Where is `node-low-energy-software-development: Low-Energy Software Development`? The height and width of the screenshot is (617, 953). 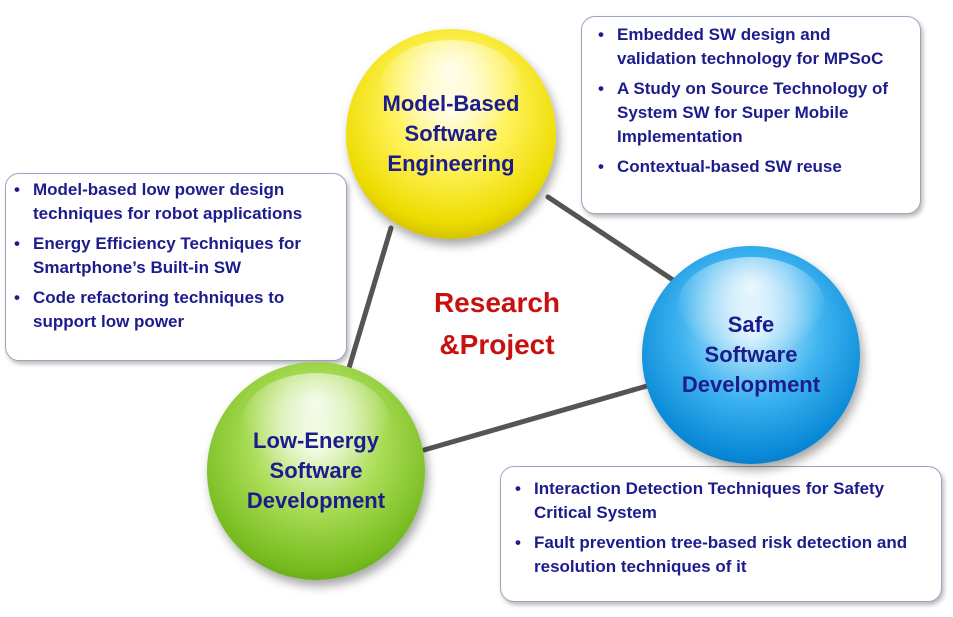
node-low-energy-software-development: Low-Energy Software Development is located at coordinates (316, 471).